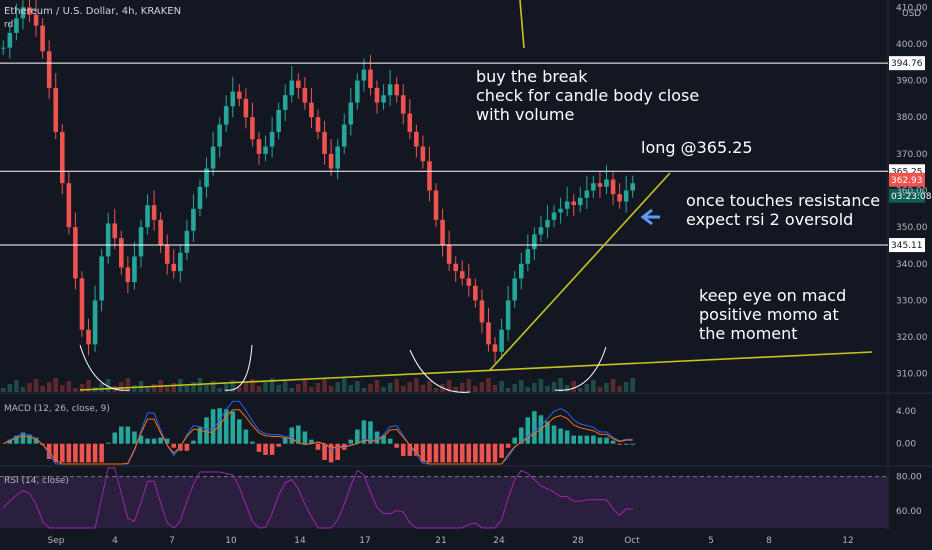 The width and height of the screenshot is (932, 550). What do you see at coordinates (444, 502) in the screenshot?
I see `rsi-band` at bounding box center [444, 502].